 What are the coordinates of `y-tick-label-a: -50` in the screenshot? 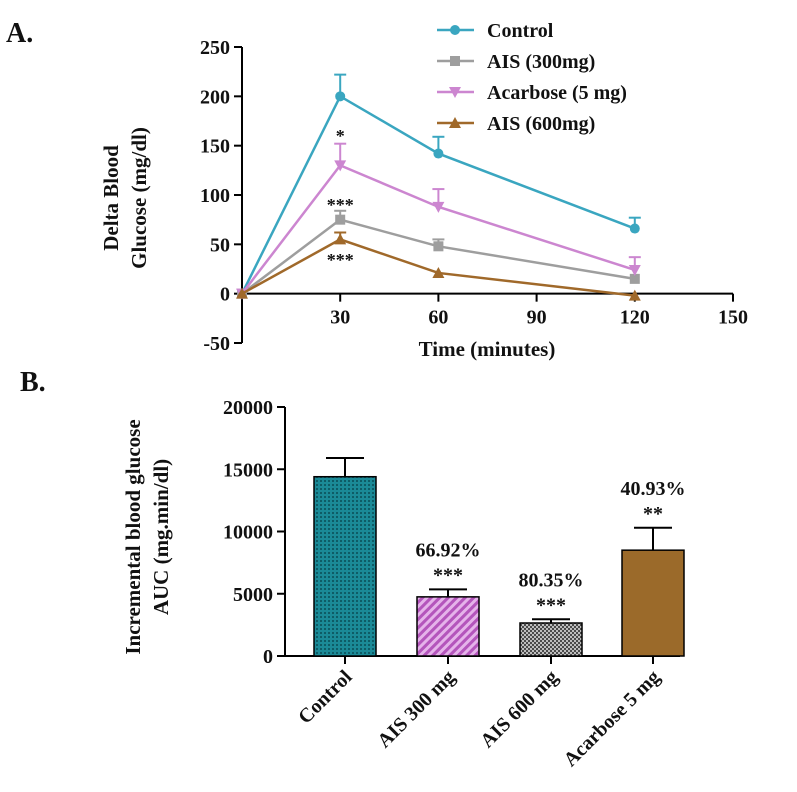 It's located at (216, 344).